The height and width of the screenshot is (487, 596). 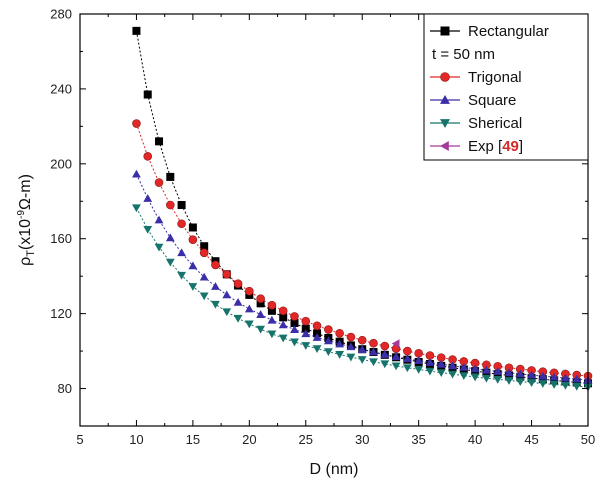 What do you see at coordinates (193, 439) in the screenshot?
I see `x-tick-label: 15` at bounding box center [193, 439].